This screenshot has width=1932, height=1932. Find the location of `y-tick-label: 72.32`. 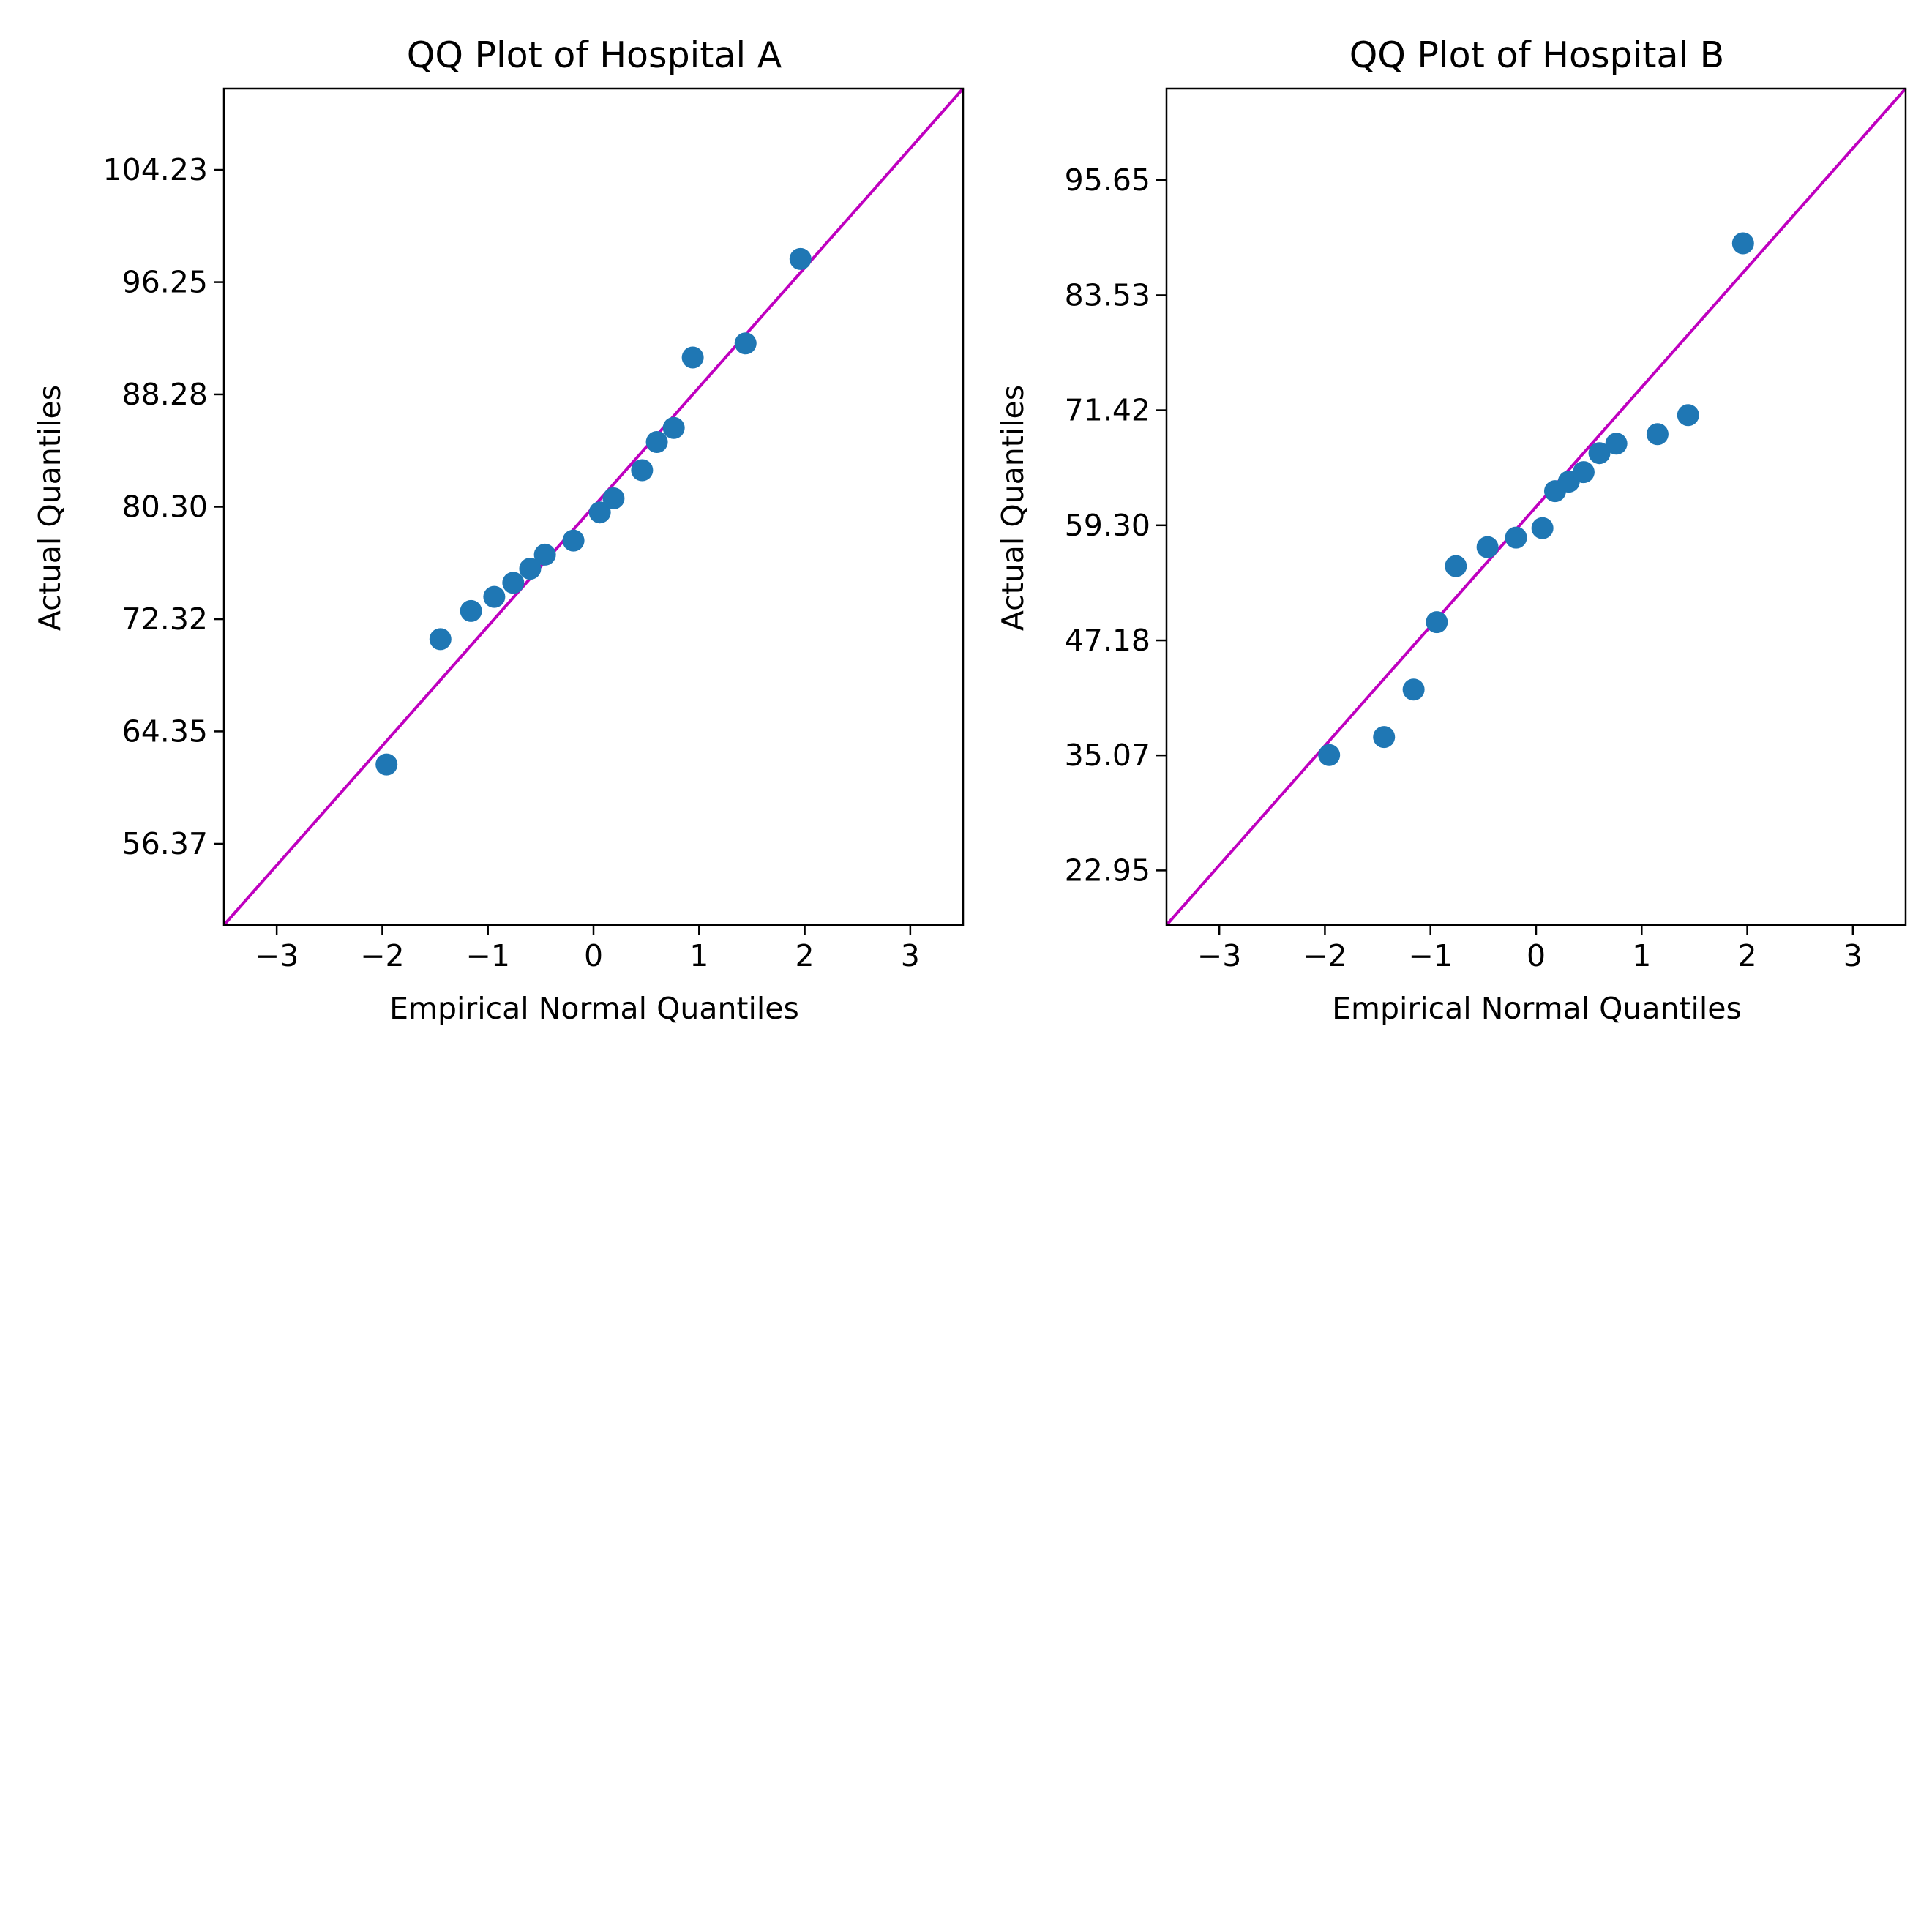

y-tick-label: 72.32 is located at coordinates (165, 619).